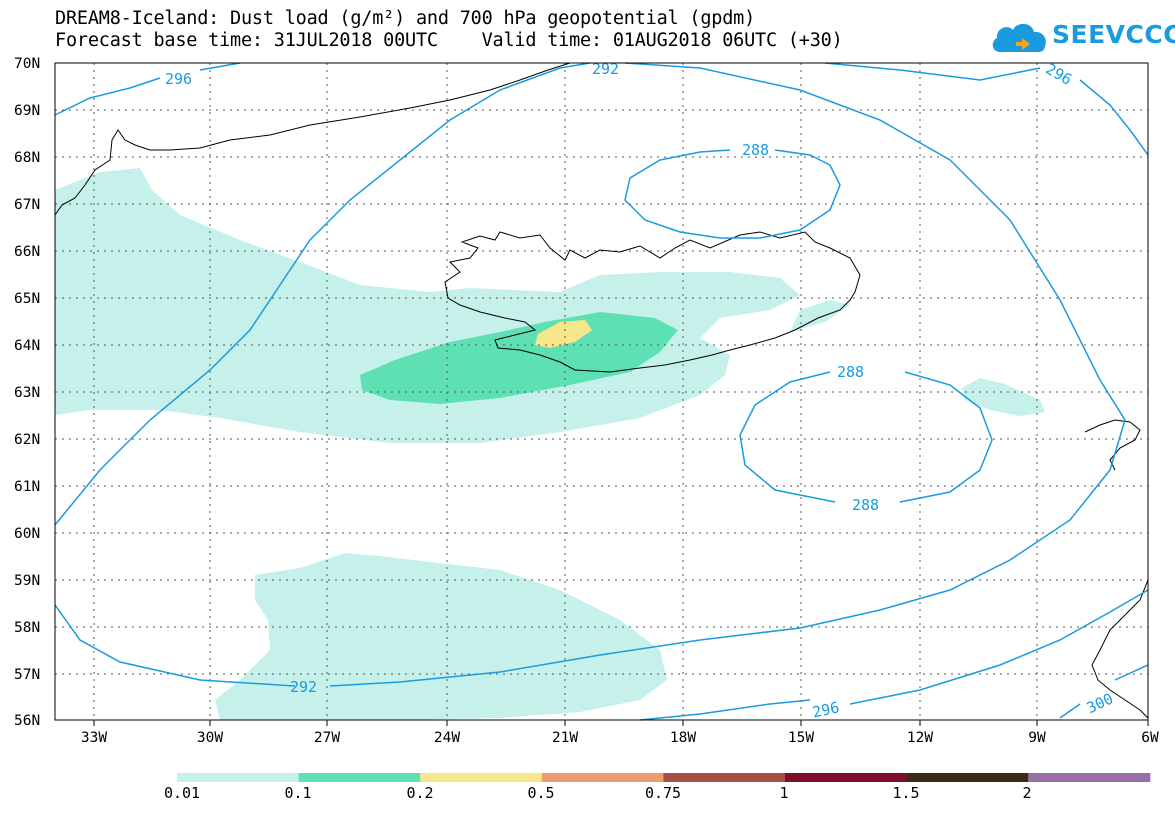 This screenshot has height=815, width=1175. I want to click on legend-label: 0.75, so click(663, 793).